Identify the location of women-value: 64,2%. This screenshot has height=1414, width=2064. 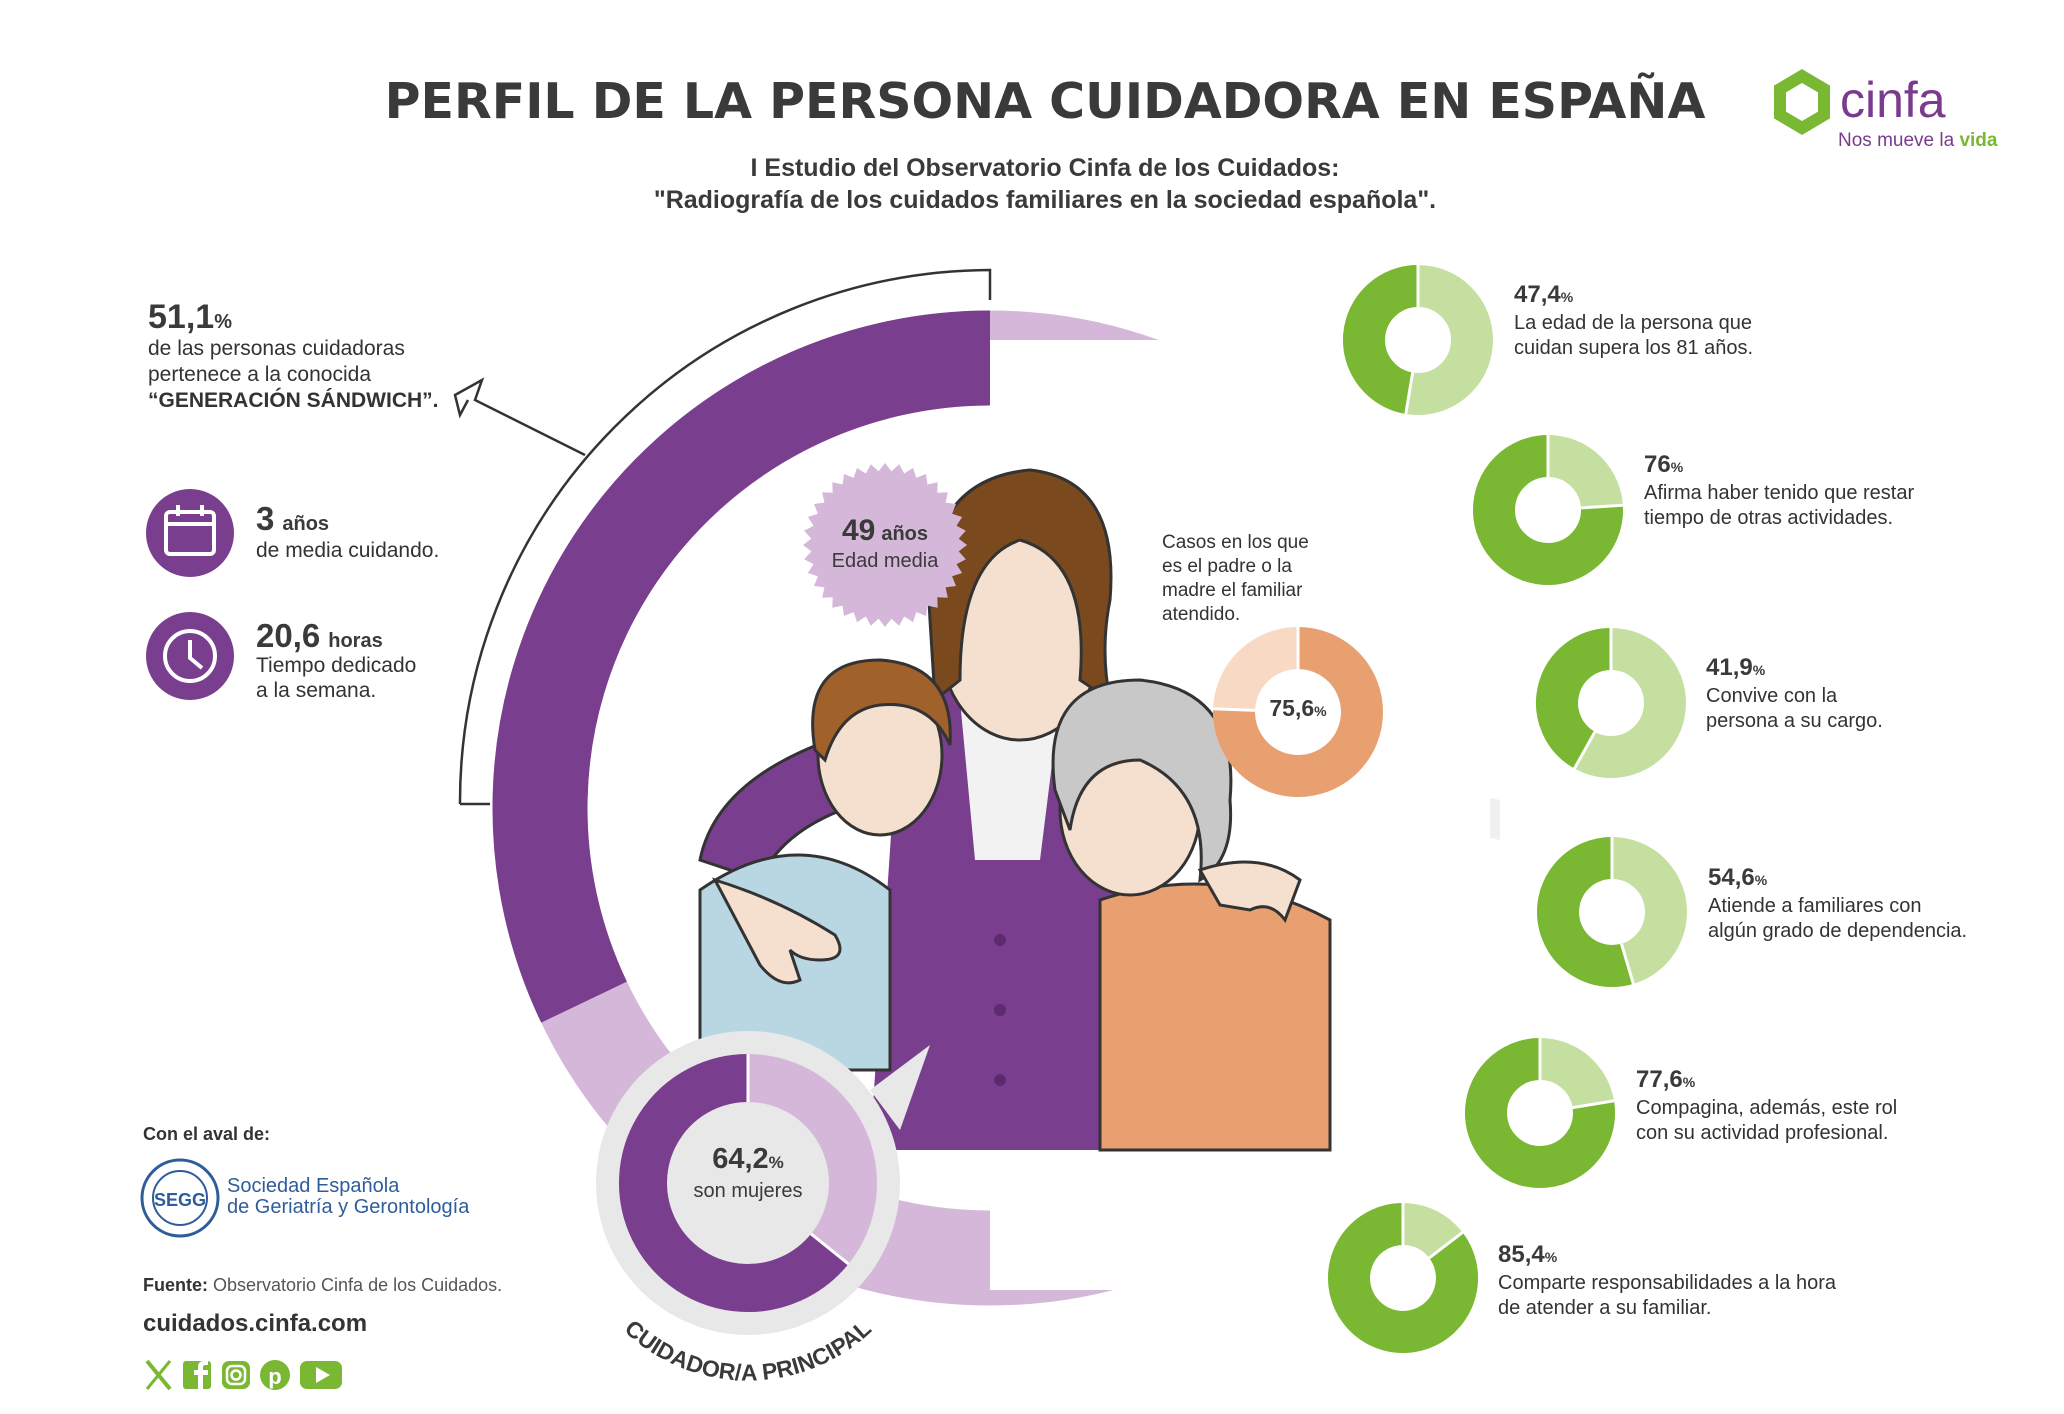
(748, 1159).